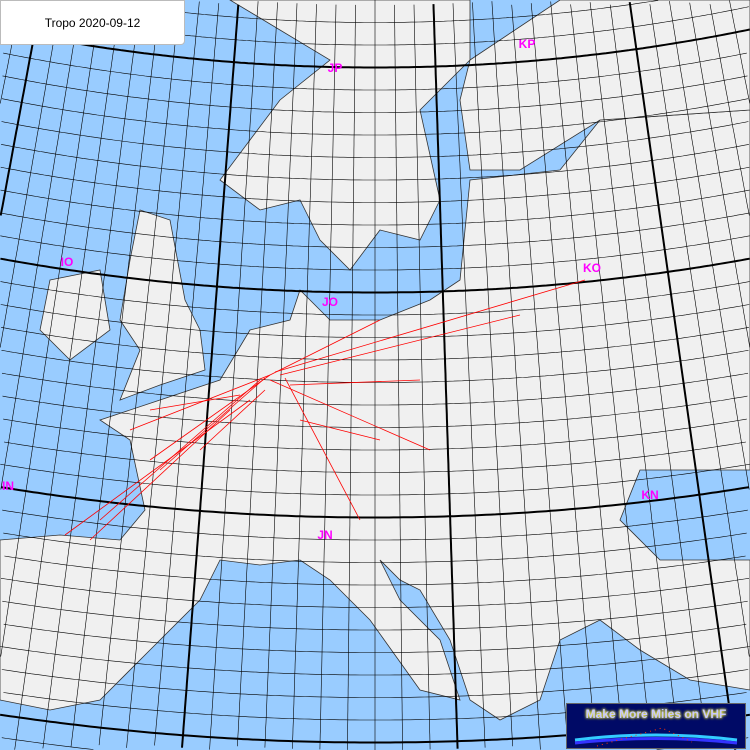 The height and width of the screenshot is (750, 750). Describe the element at coordinates (527, 44) in the screenshot. I see `field-label-kp: KP` at that location.